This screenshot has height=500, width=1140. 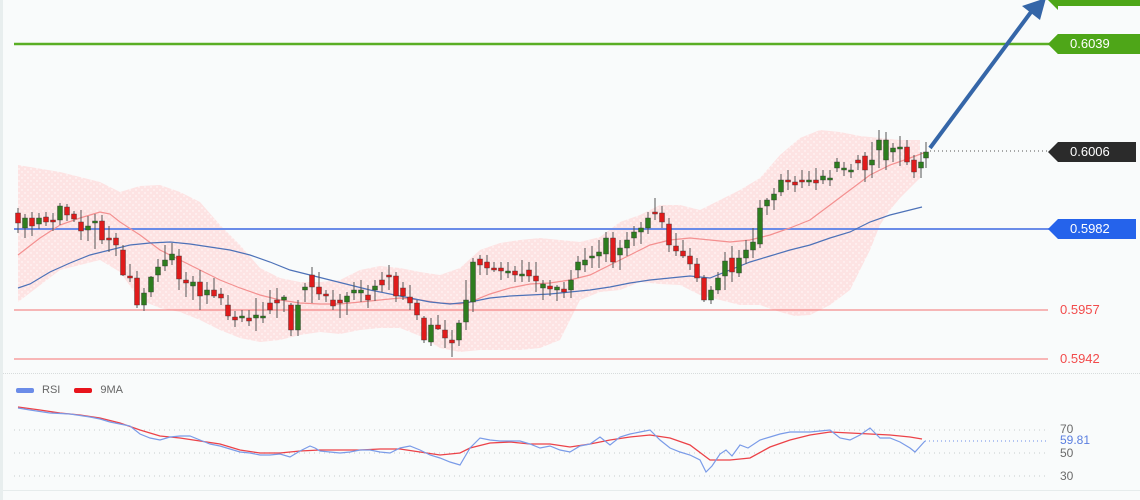 I want to click on forecast-arrow-icon, so click(x=987, y=75).